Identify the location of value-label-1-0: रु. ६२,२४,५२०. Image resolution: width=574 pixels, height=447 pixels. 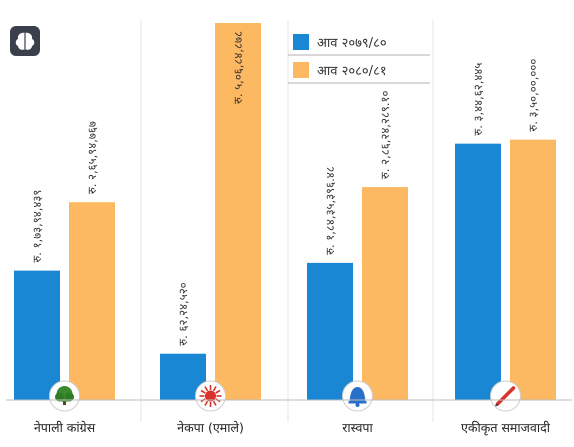
(183, 313).